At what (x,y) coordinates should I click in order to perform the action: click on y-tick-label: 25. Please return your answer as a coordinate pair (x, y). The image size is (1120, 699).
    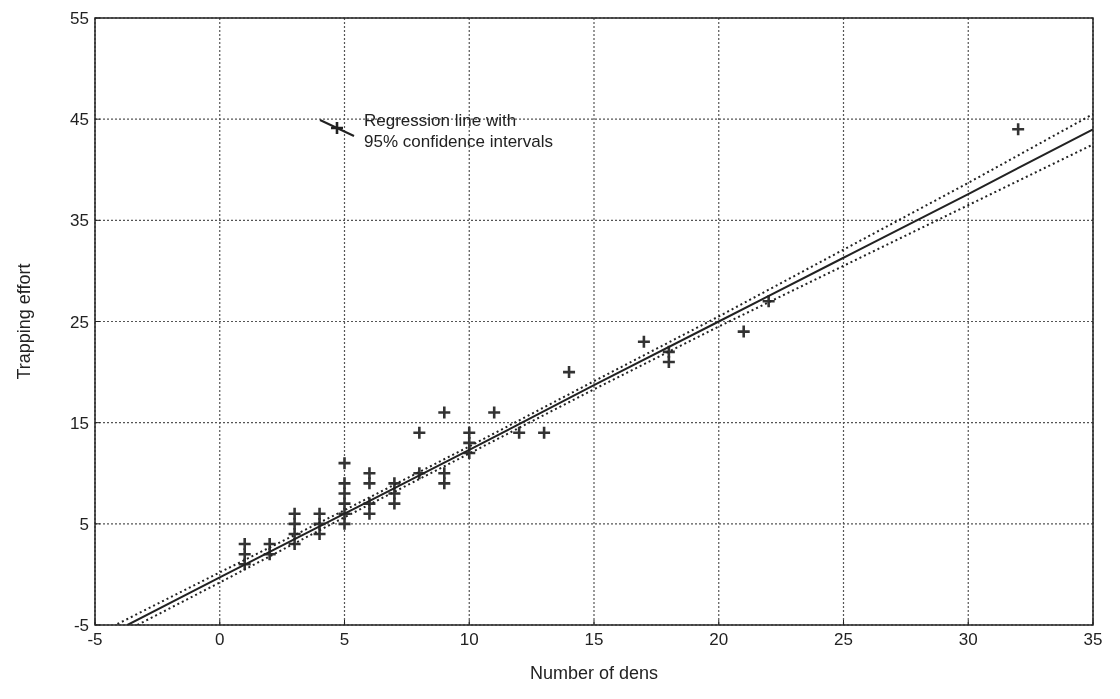
    Looking at the image, I should click on (79, 322).